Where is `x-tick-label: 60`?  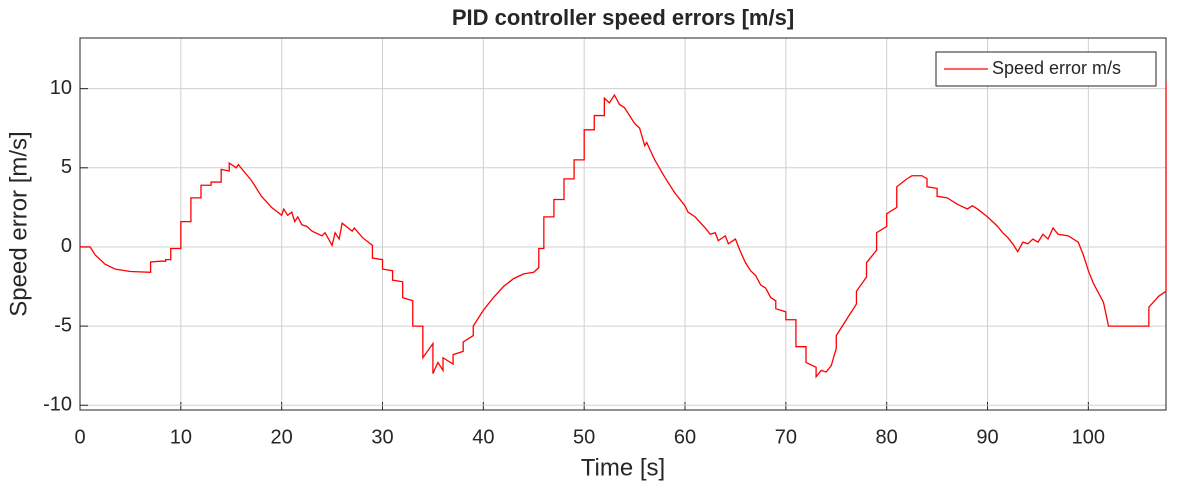 x-tick-label: 60 is located at coordinates (685, 437).